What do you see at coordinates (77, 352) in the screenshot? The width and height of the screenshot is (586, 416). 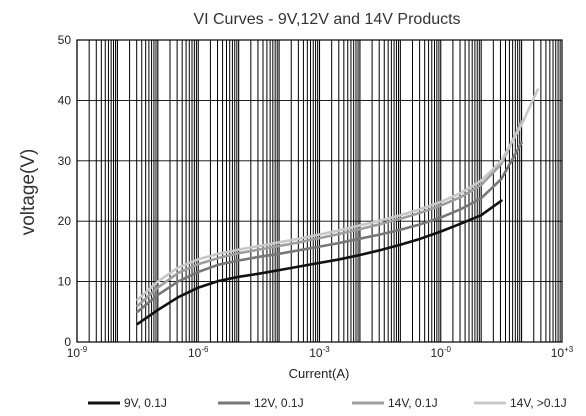 I see `x-tick-label: 10⁻⁹` at bounding box center [77, 352].